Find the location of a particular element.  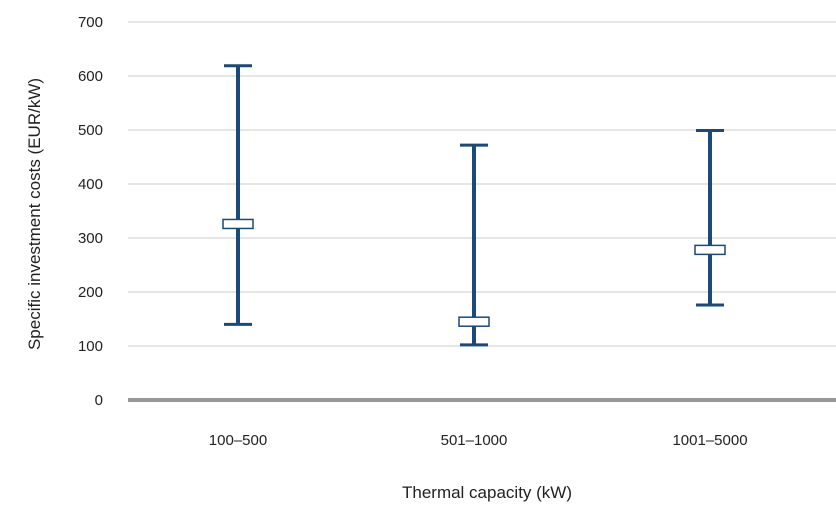

y-tick-label: 600 is located at coordinates (90, 76).